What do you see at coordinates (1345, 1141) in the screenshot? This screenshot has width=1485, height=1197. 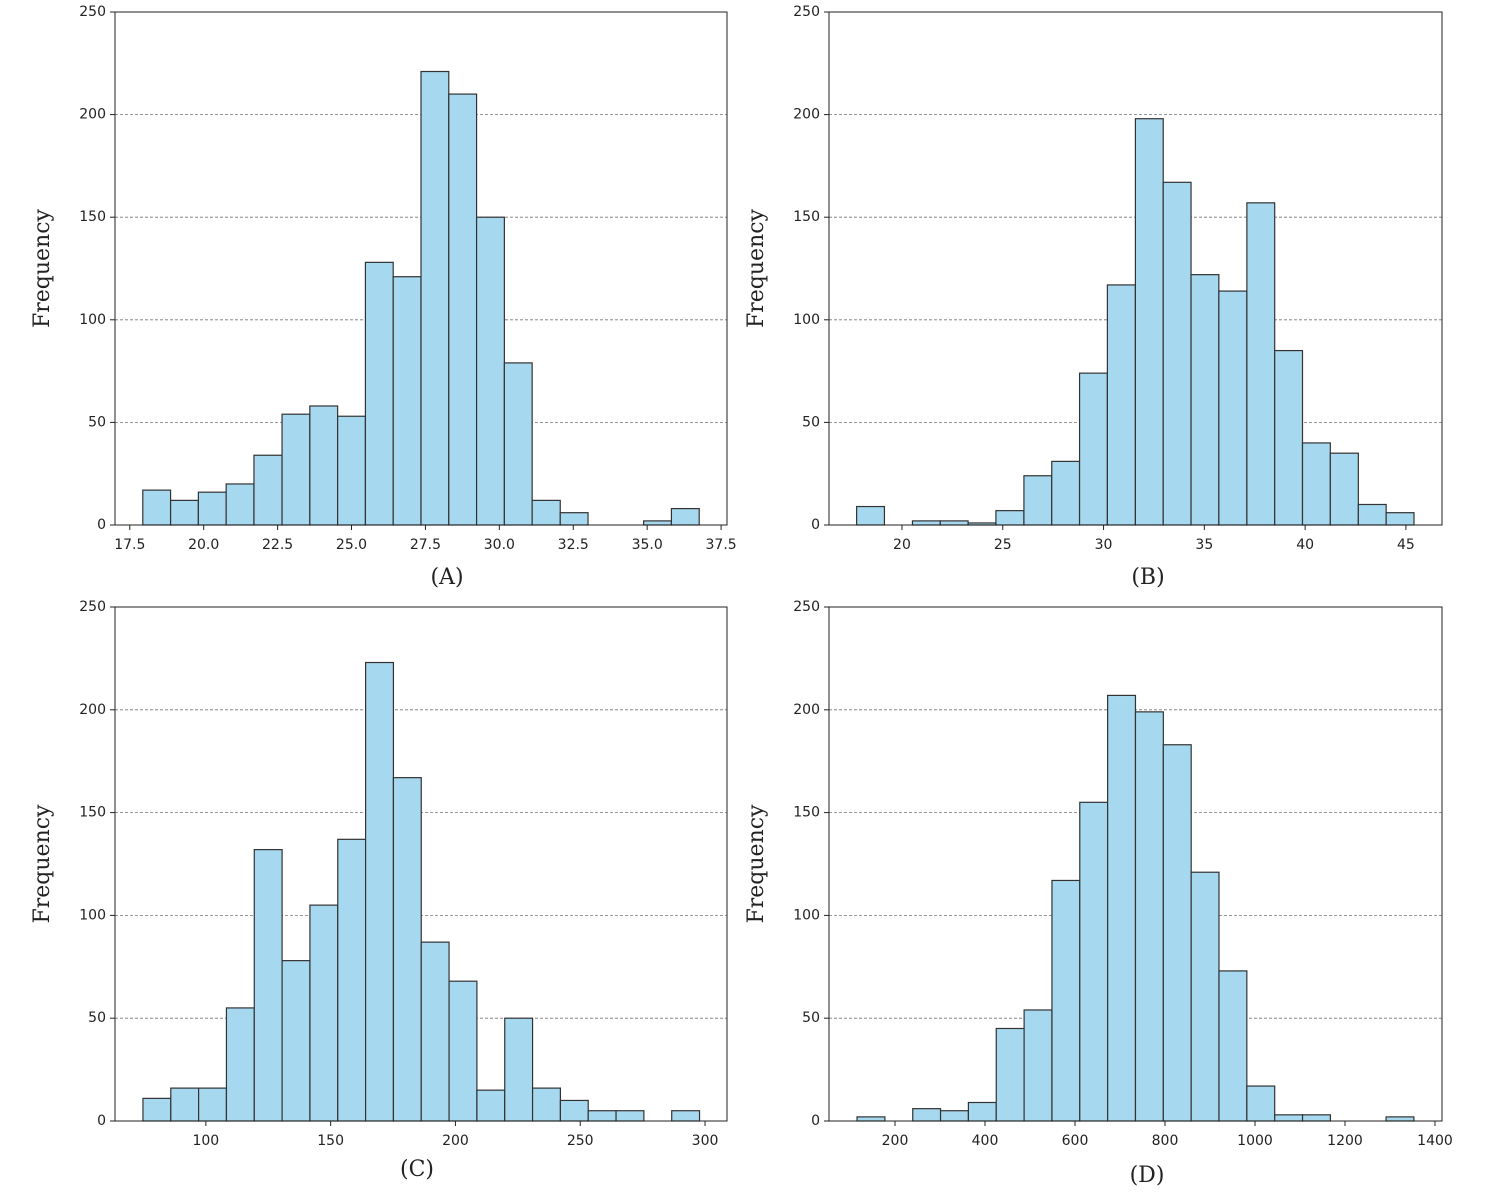 I see `x-tick-label: 1200` at bounding box center [1345, 1141].